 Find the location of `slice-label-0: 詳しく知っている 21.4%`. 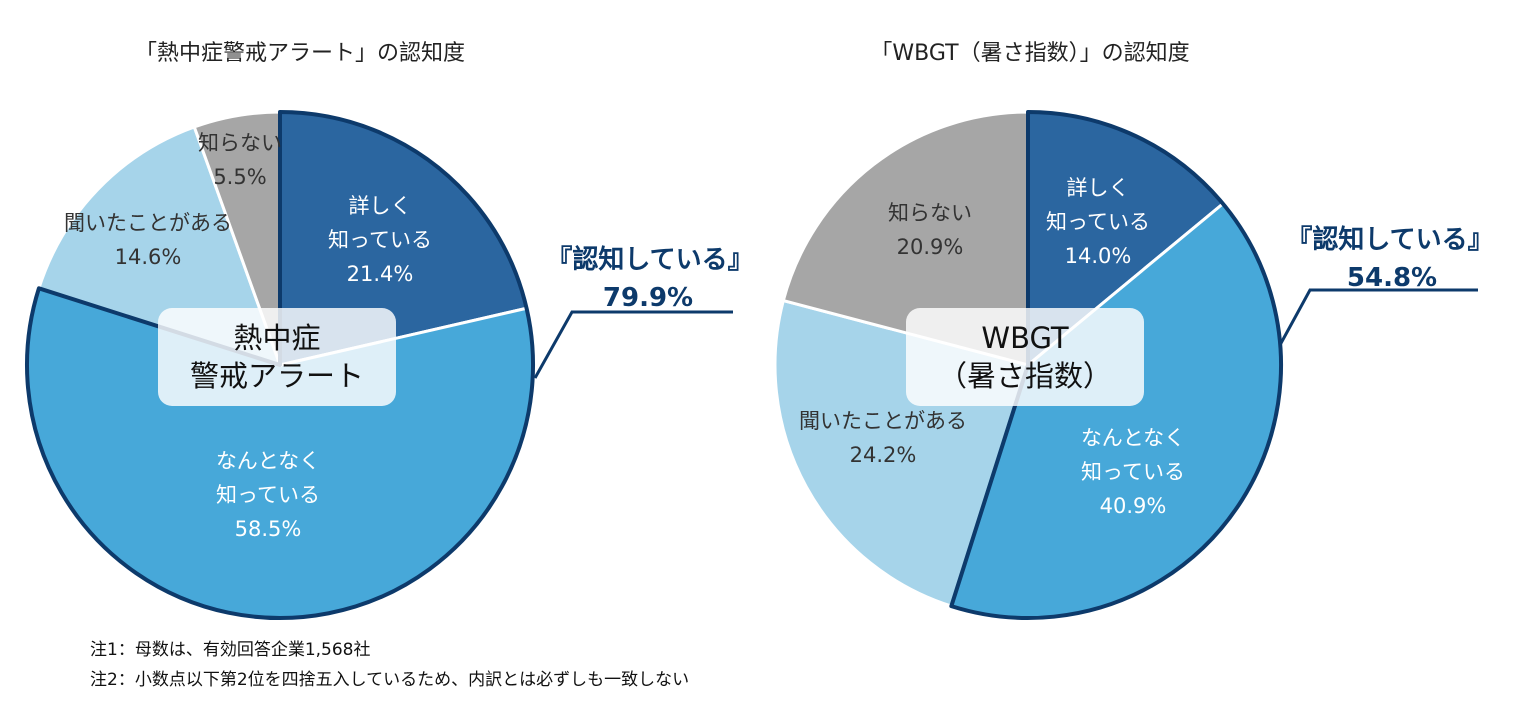

slice-label-0: 詳しく知っている 21.4% is located at coordinates (380, 240).